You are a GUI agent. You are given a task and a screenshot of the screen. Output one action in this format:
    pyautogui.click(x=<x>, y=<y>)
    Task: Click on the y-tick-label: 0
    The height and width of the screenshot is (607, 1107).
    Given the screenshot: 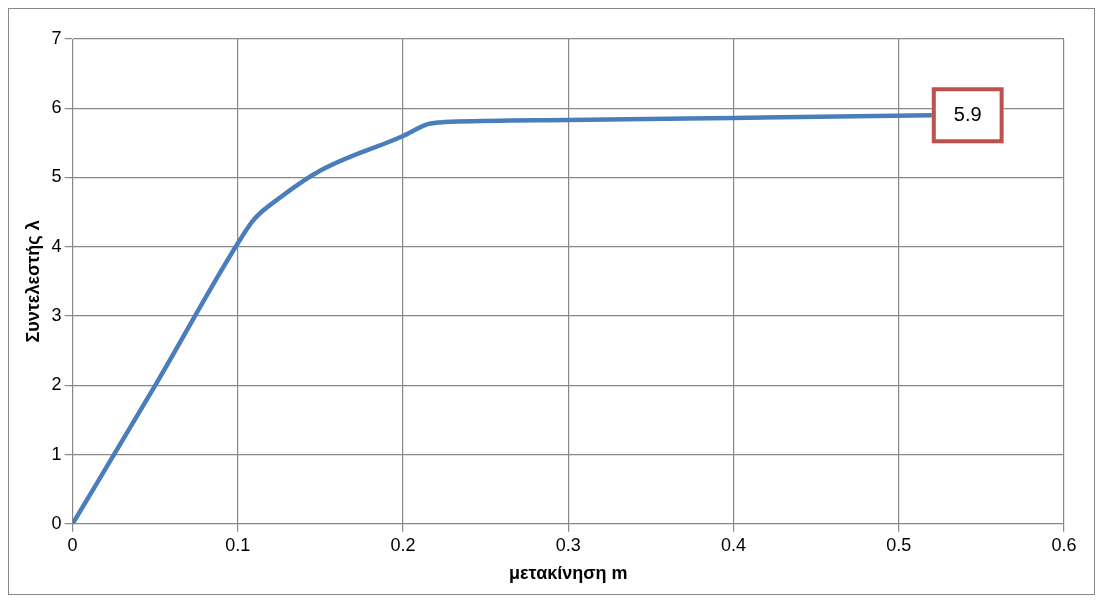 What is the action you would take?
    pyautogui.click(x=56, y=522)
    